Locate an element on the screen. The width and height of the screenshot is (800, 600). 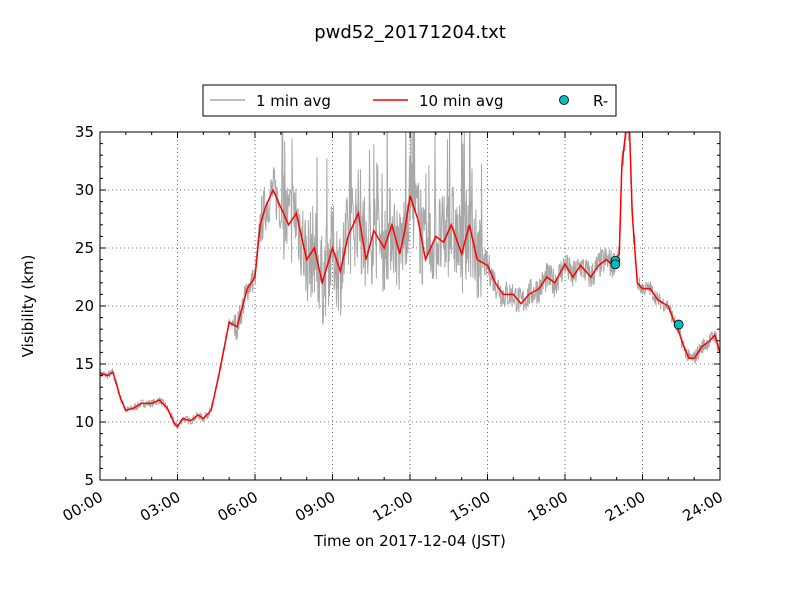
y-axis-label: Visibility (km) is located at coordinates (28, 306).